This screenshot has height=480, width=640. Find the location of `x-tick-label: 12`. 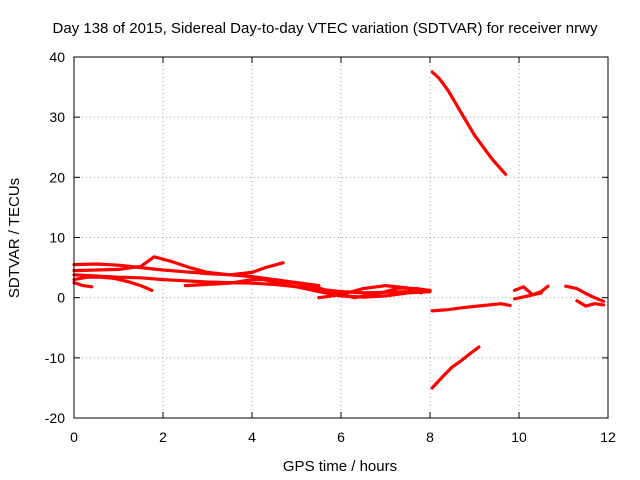

x-tick-label: 12 is located at coordinates (608, 437).